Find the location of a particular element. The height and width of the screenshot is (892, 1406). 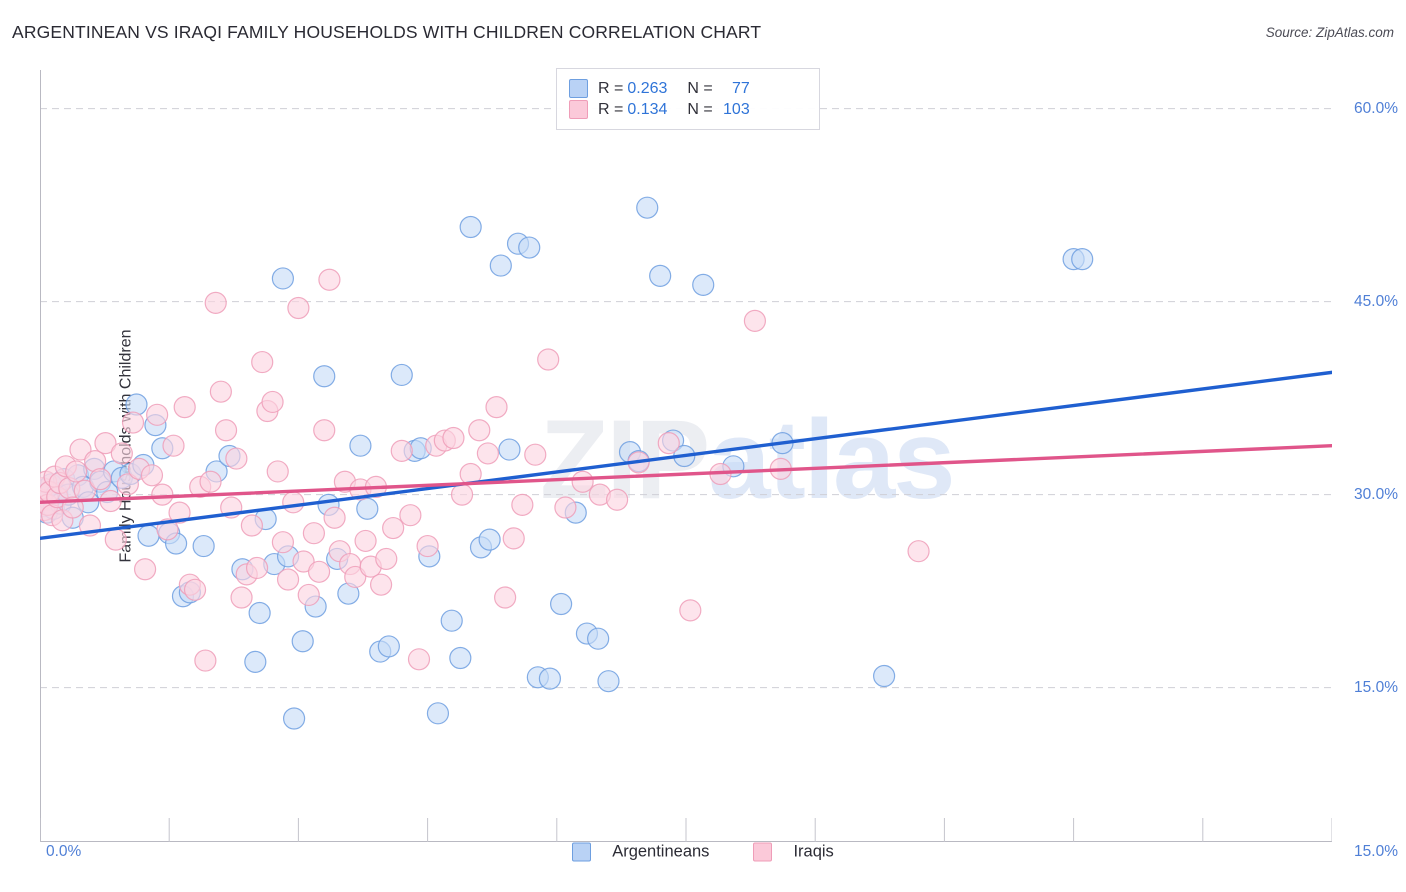

x-axis-tick-max: 15.0% is located at coordinates (1376, 851).